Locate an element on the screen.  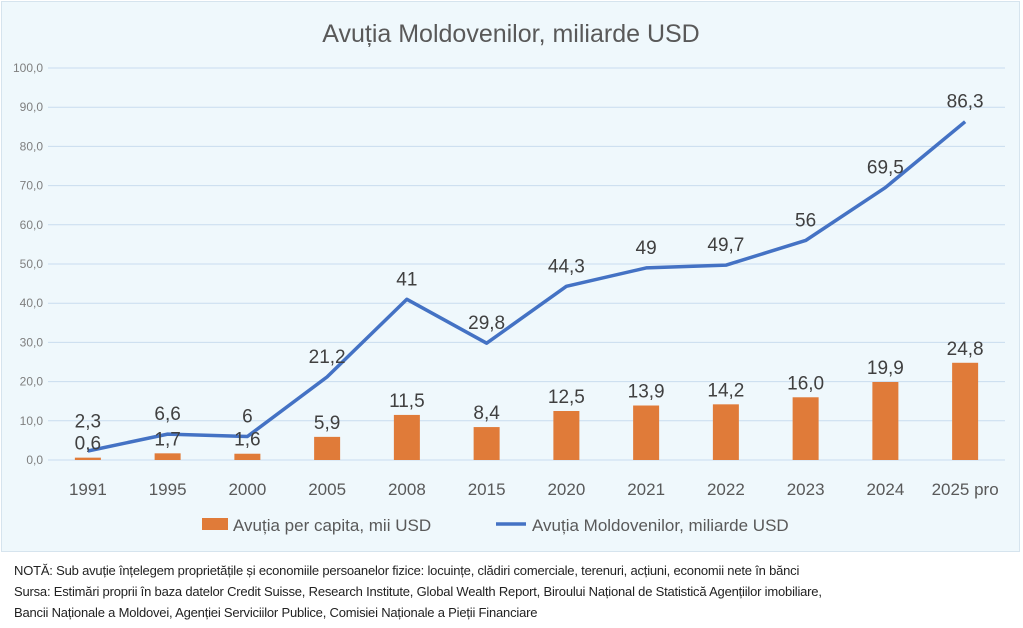
x-tick-label: 2021 is located at coordinates (646, 489).